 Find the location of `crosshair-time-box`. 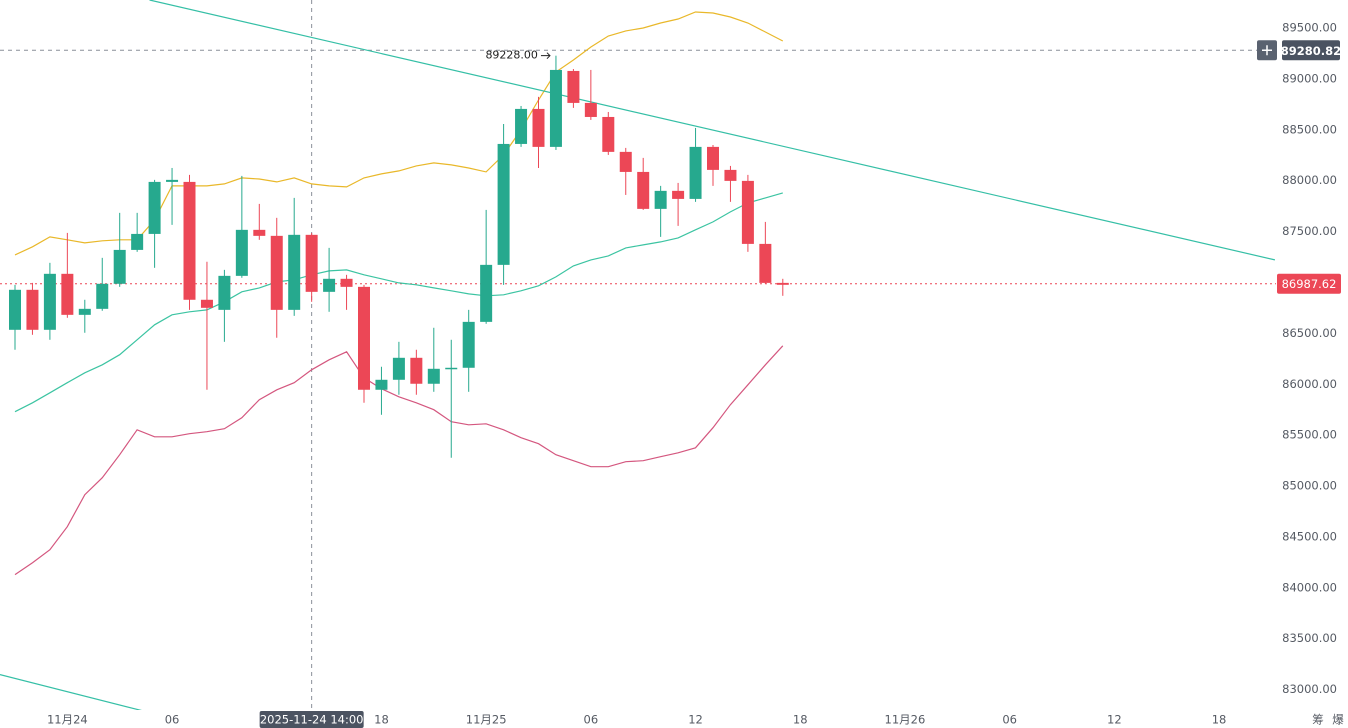

crosshair-time-box is located at coordinates (311, 719).